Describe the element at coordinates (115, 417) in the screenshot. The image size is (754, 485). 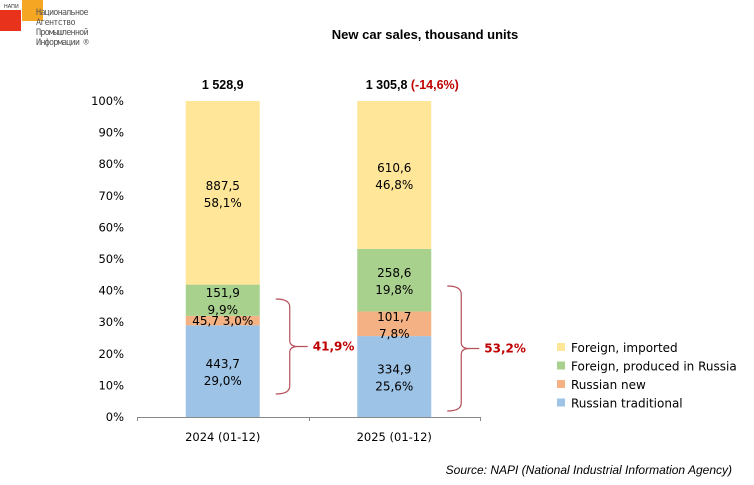
I see `y-tick-label: 0%` at that location.